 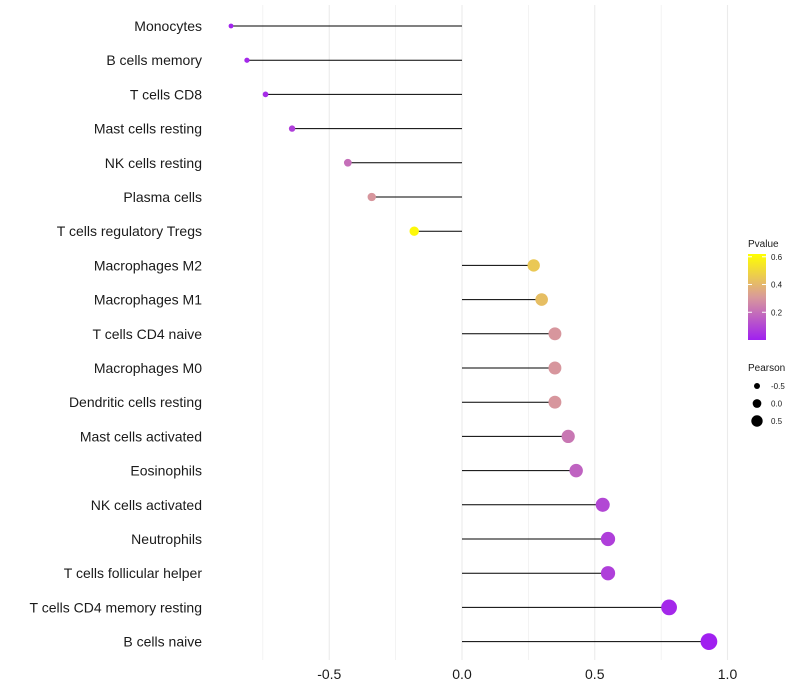 I want to click on category-label: Macrophages M2, so click(x=148, y=265).